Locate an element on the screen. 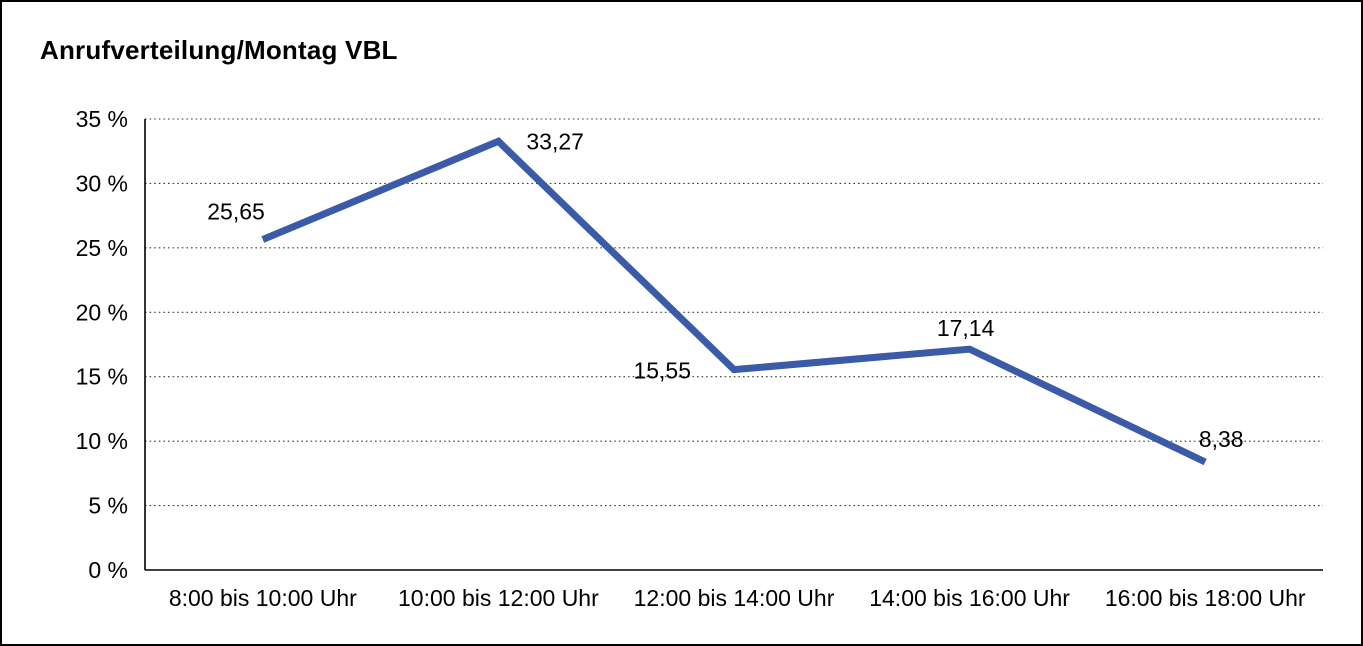 Image resolution: width=1363 pixels, height=646 pixels. data-point-label: 8,38 is located at coordinates (1221, 439).